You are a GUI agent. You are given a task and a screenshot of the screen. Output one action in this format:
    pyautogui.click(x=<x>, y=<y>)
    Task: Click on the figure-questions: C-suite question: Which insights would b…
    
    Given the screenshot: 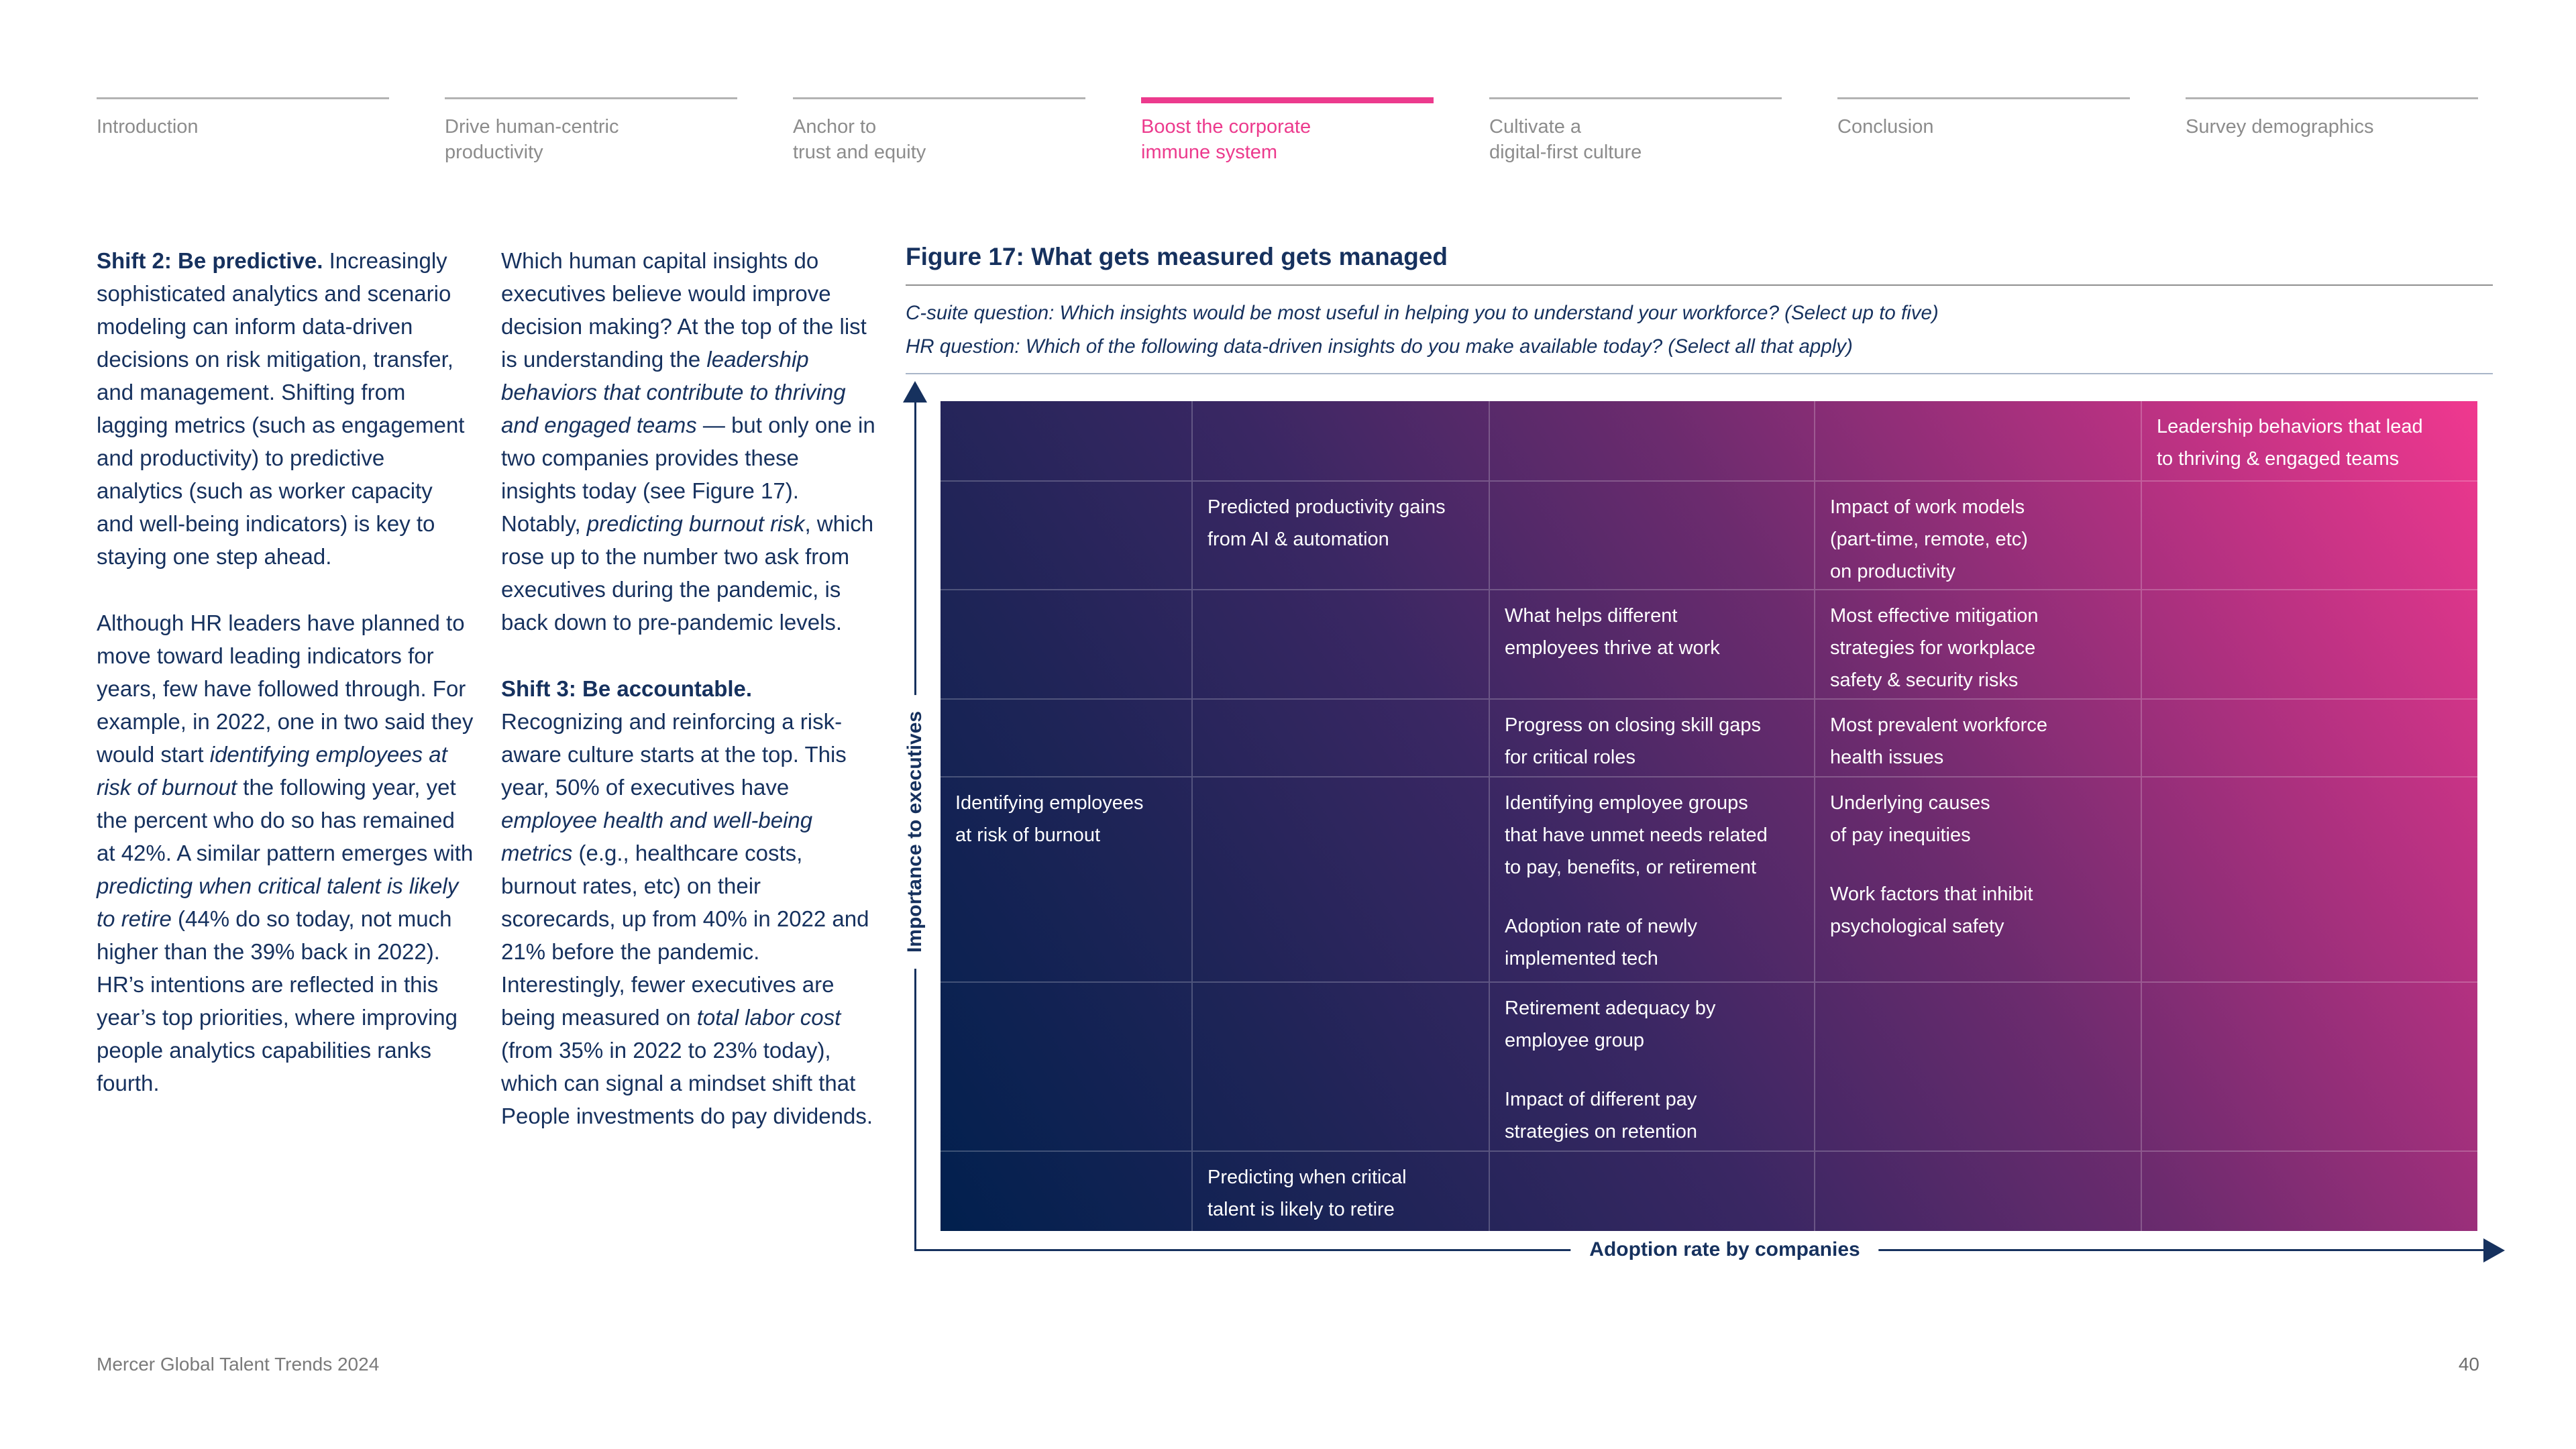 What is the action you would take?
    pyautogui.click(x=1699, y=330)
    